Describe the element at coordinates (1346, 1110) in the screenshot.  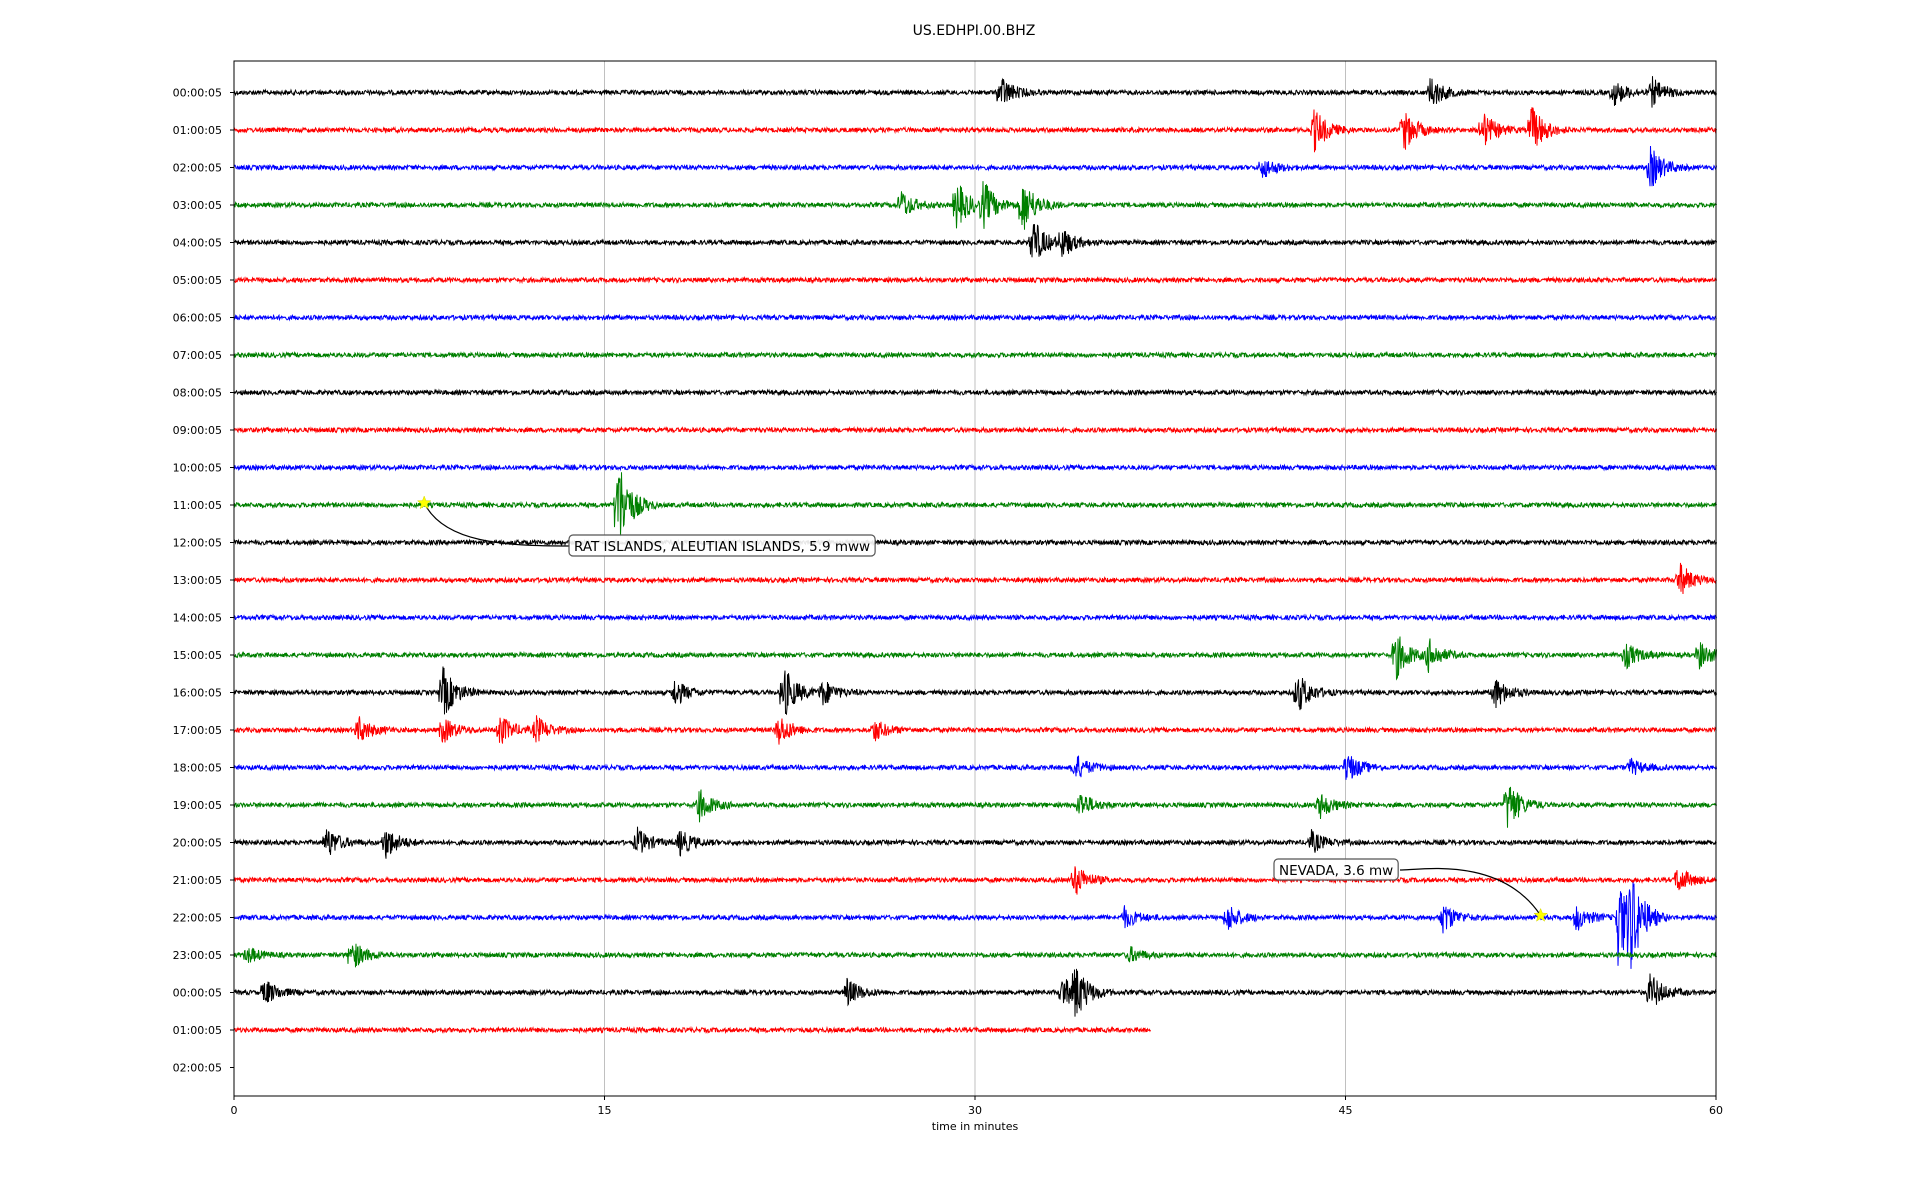
I see `x-tick-label: 45` at that location.